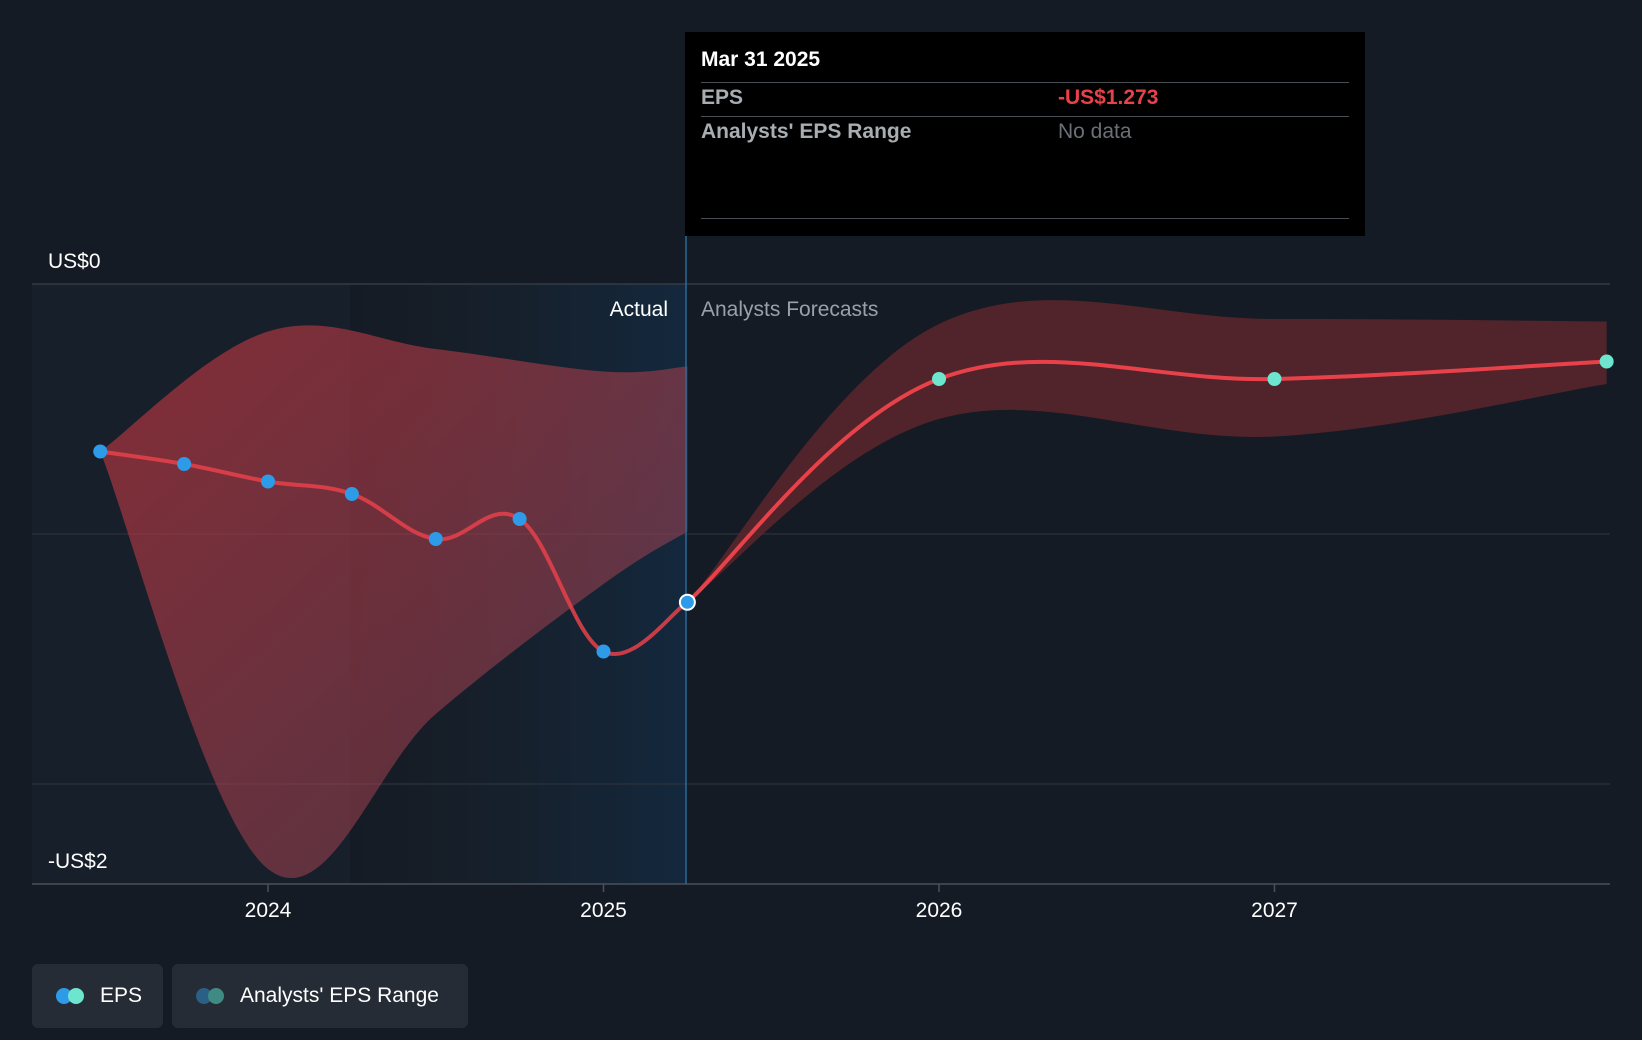 This screenshot has width=1642, height=1040. Describe the element at coordinates (789, 309) in the screenshot. I see `forecast-region-label: Analysts Forecasts` at that location.